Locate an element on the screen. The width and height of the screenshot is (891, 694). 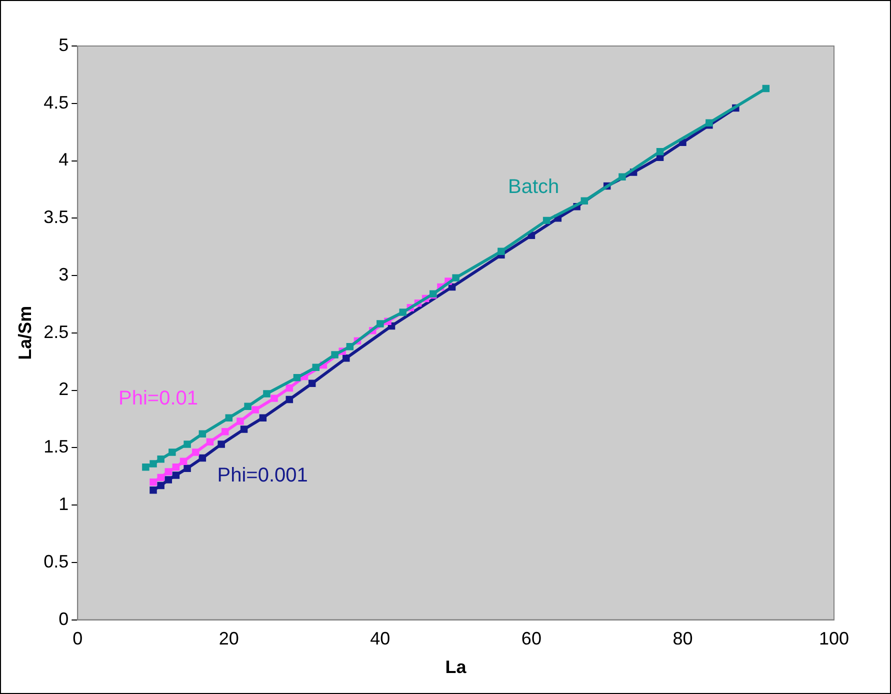
y-tick-label: 3.5 is located at coordinates (56, 217).